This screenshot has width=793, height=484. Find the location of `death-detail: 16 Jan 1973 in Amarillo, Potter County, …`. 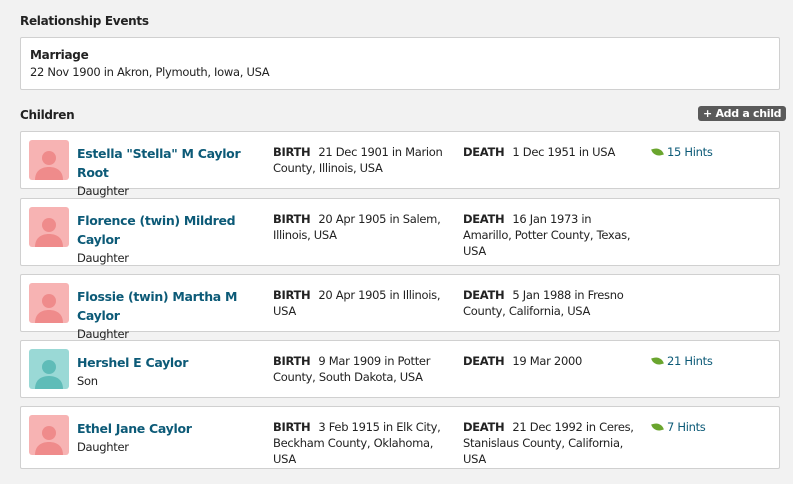

death-detail: 16 Jan 1973 in Amarillo, Potter County, … is located at coordinates (547, 235).